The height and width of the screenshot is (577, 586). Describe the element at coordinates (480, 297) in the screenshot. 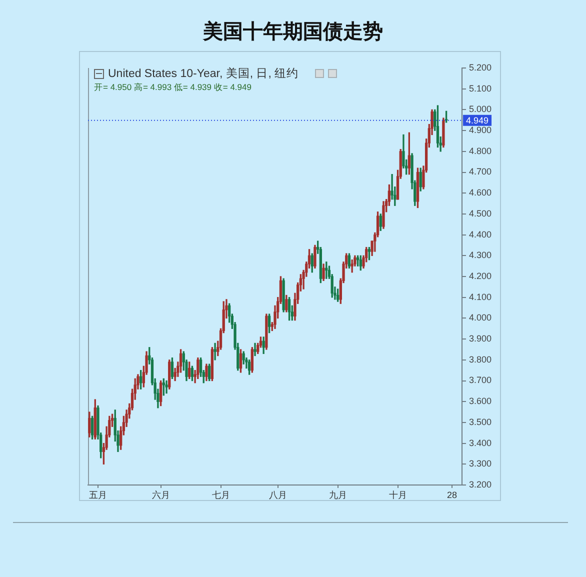

I see `y-tick-label: 4.100` at that location.